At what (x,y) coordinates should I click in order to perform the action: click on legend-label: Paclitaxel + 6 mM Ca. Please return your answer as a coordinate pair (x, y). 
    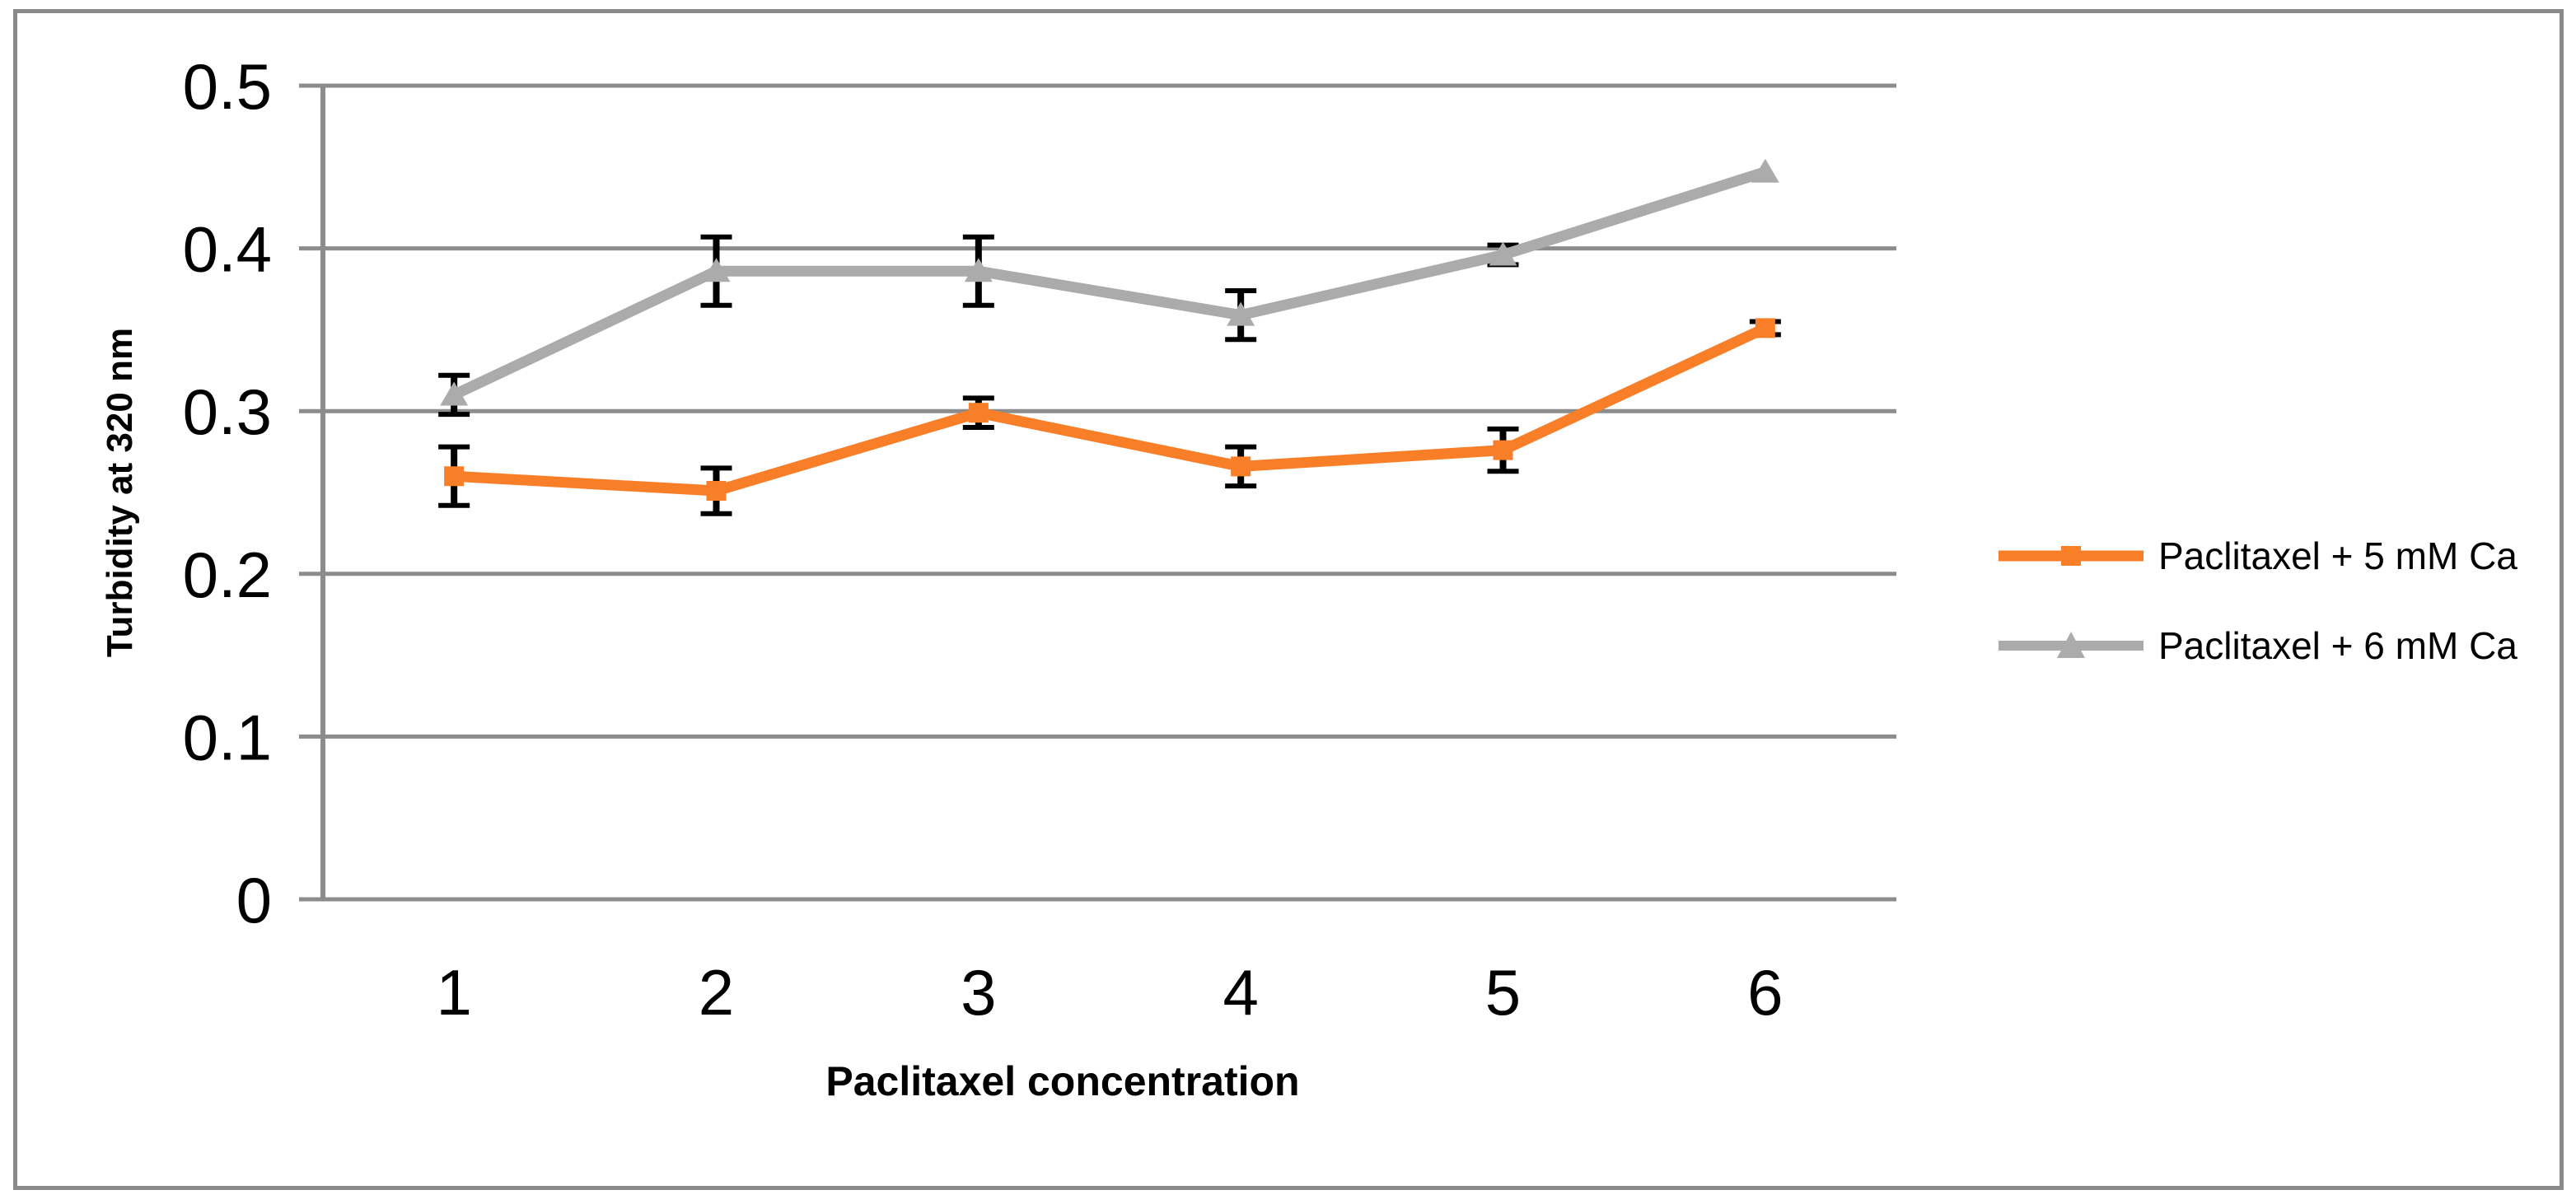
    Looking at the image, I should click on (2338, 645).